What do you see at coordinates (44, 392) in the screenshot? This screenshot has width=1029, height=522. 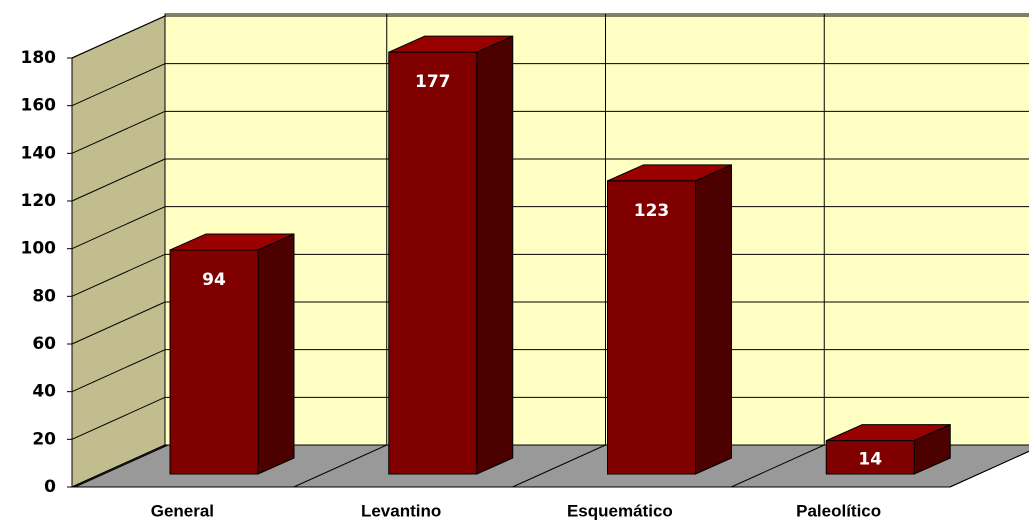 I see `y-tick-label: 40` at bounding box center [44, 392].